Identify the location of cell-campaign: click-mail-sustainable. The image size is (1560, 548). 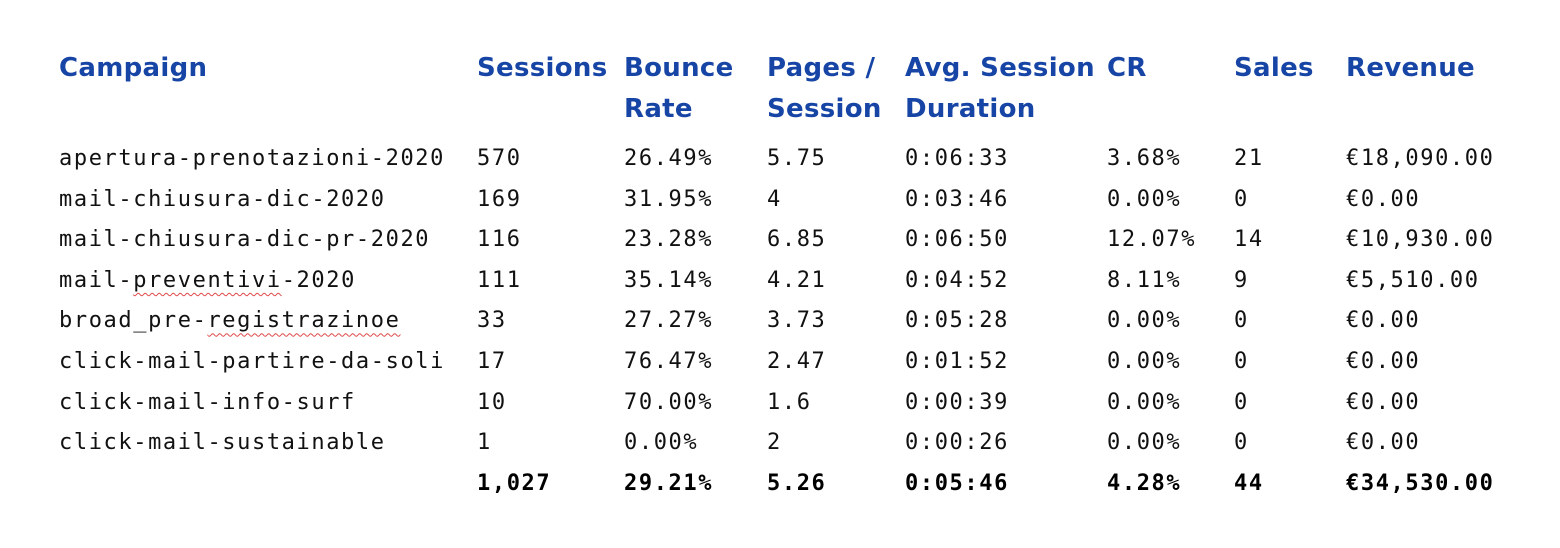
(268, 443).